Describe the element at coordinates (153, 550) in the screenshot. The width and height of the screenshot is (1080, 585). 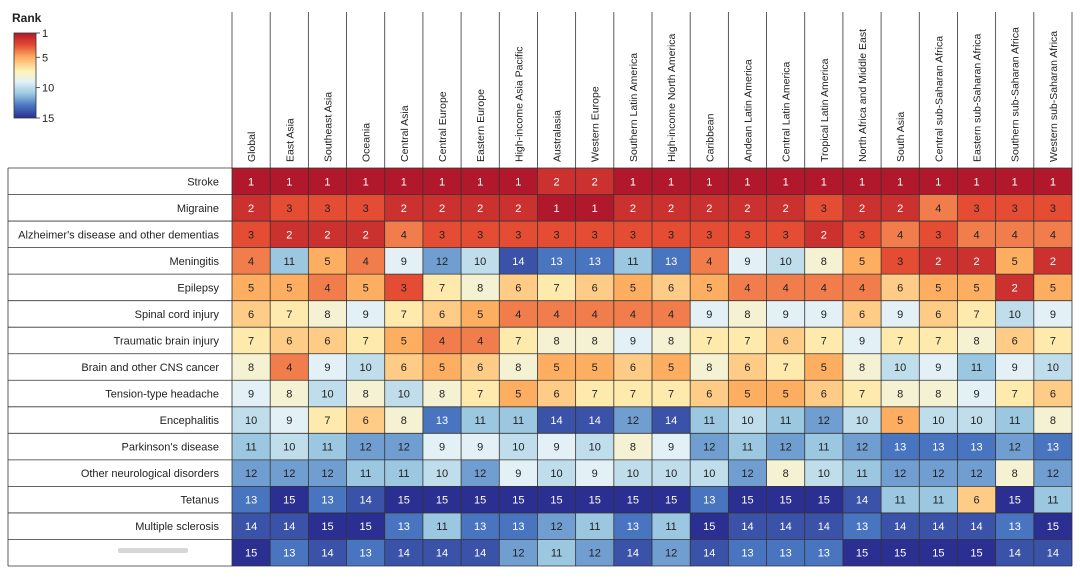
I see `obscured-row-label` at that location.